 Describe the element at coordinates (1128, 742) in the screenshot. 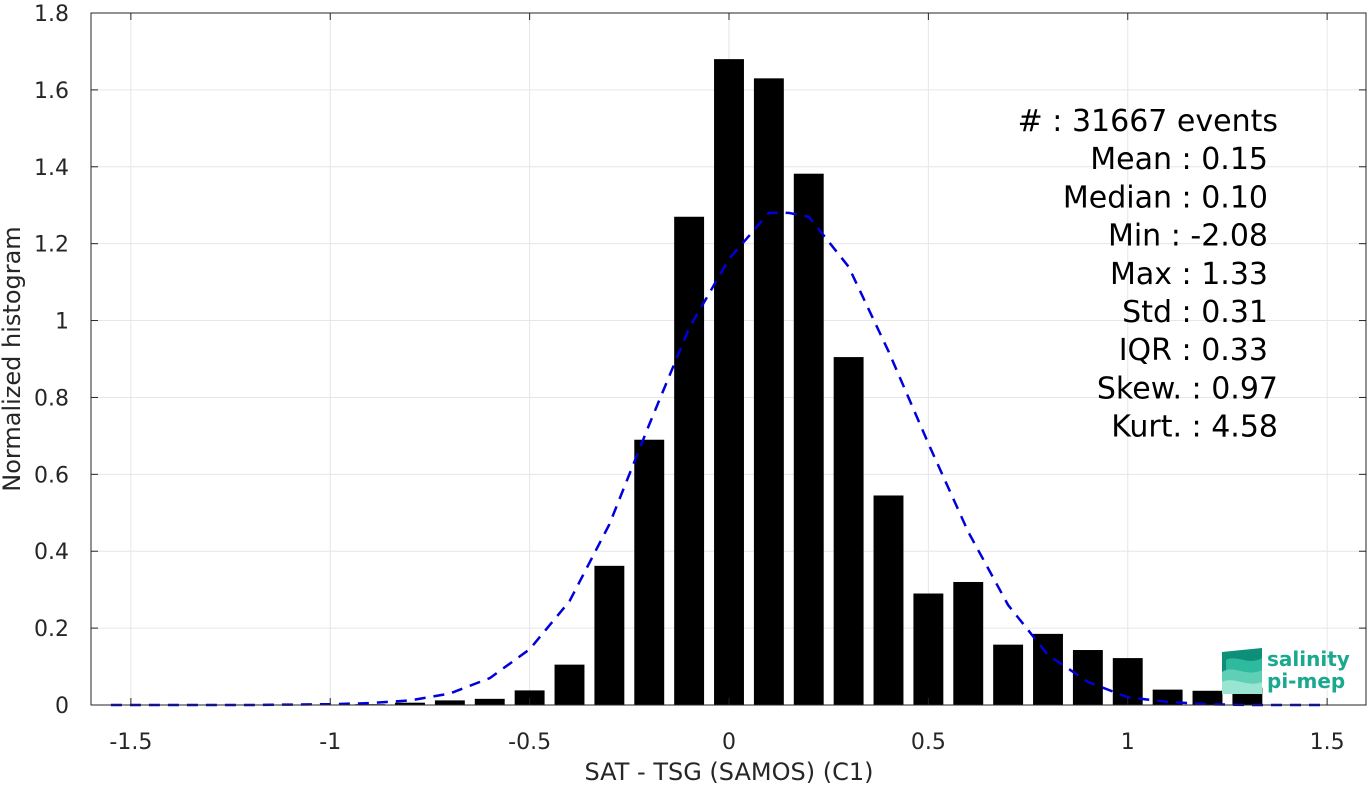

I see `x-tick-label-5: 1` at that location.